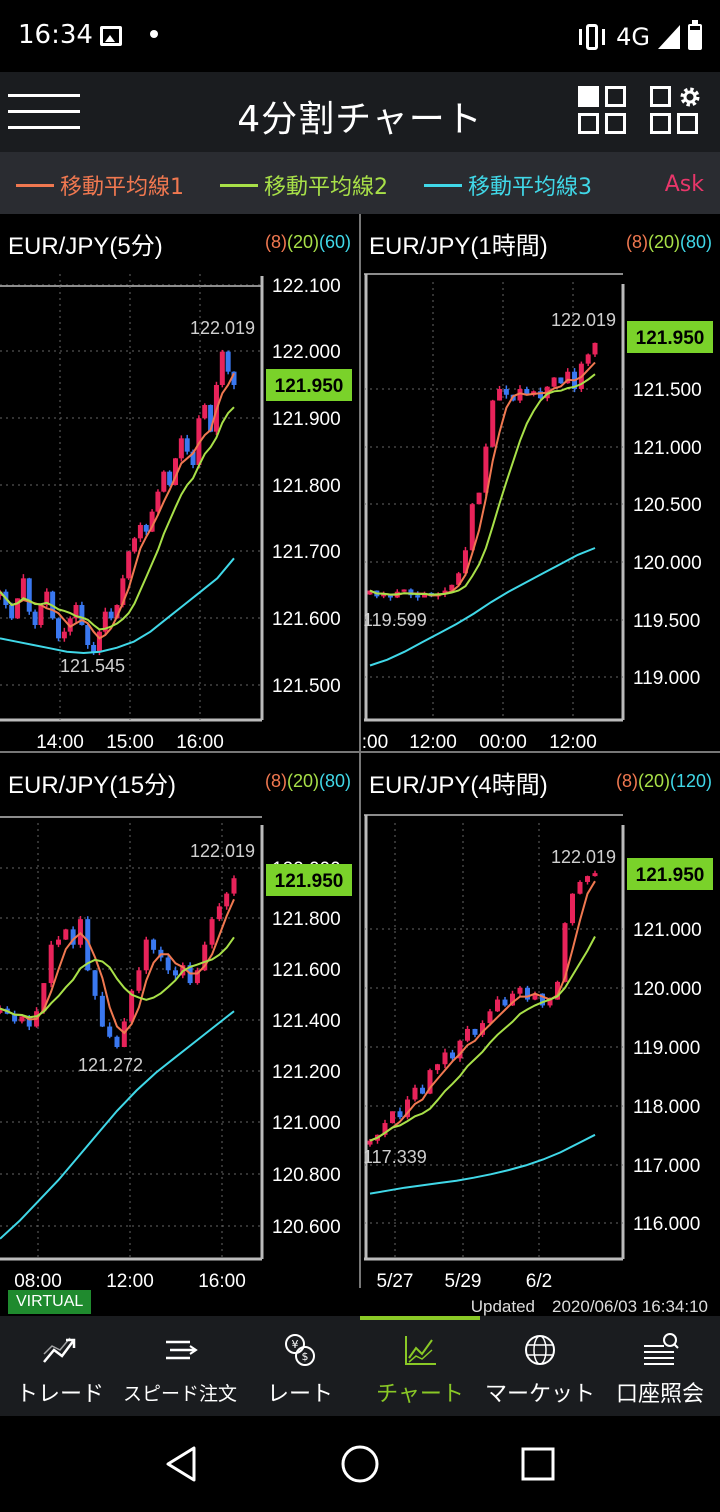  I want to click on ma2-line, so click(117, 977).